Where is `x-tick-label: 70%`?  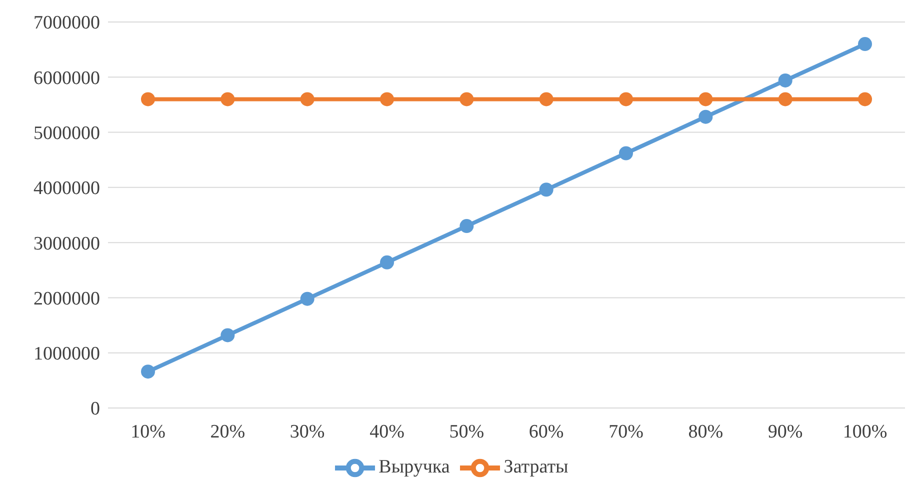 x-tick-label: 70% is located at coordinates (626, 431).